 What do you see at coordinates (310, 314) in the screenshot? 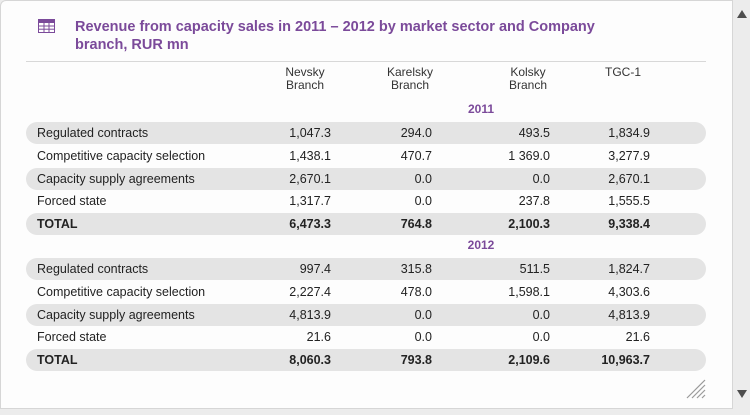
I see `nevsky-value: 4,813.9` at bounding box center [310, 314].